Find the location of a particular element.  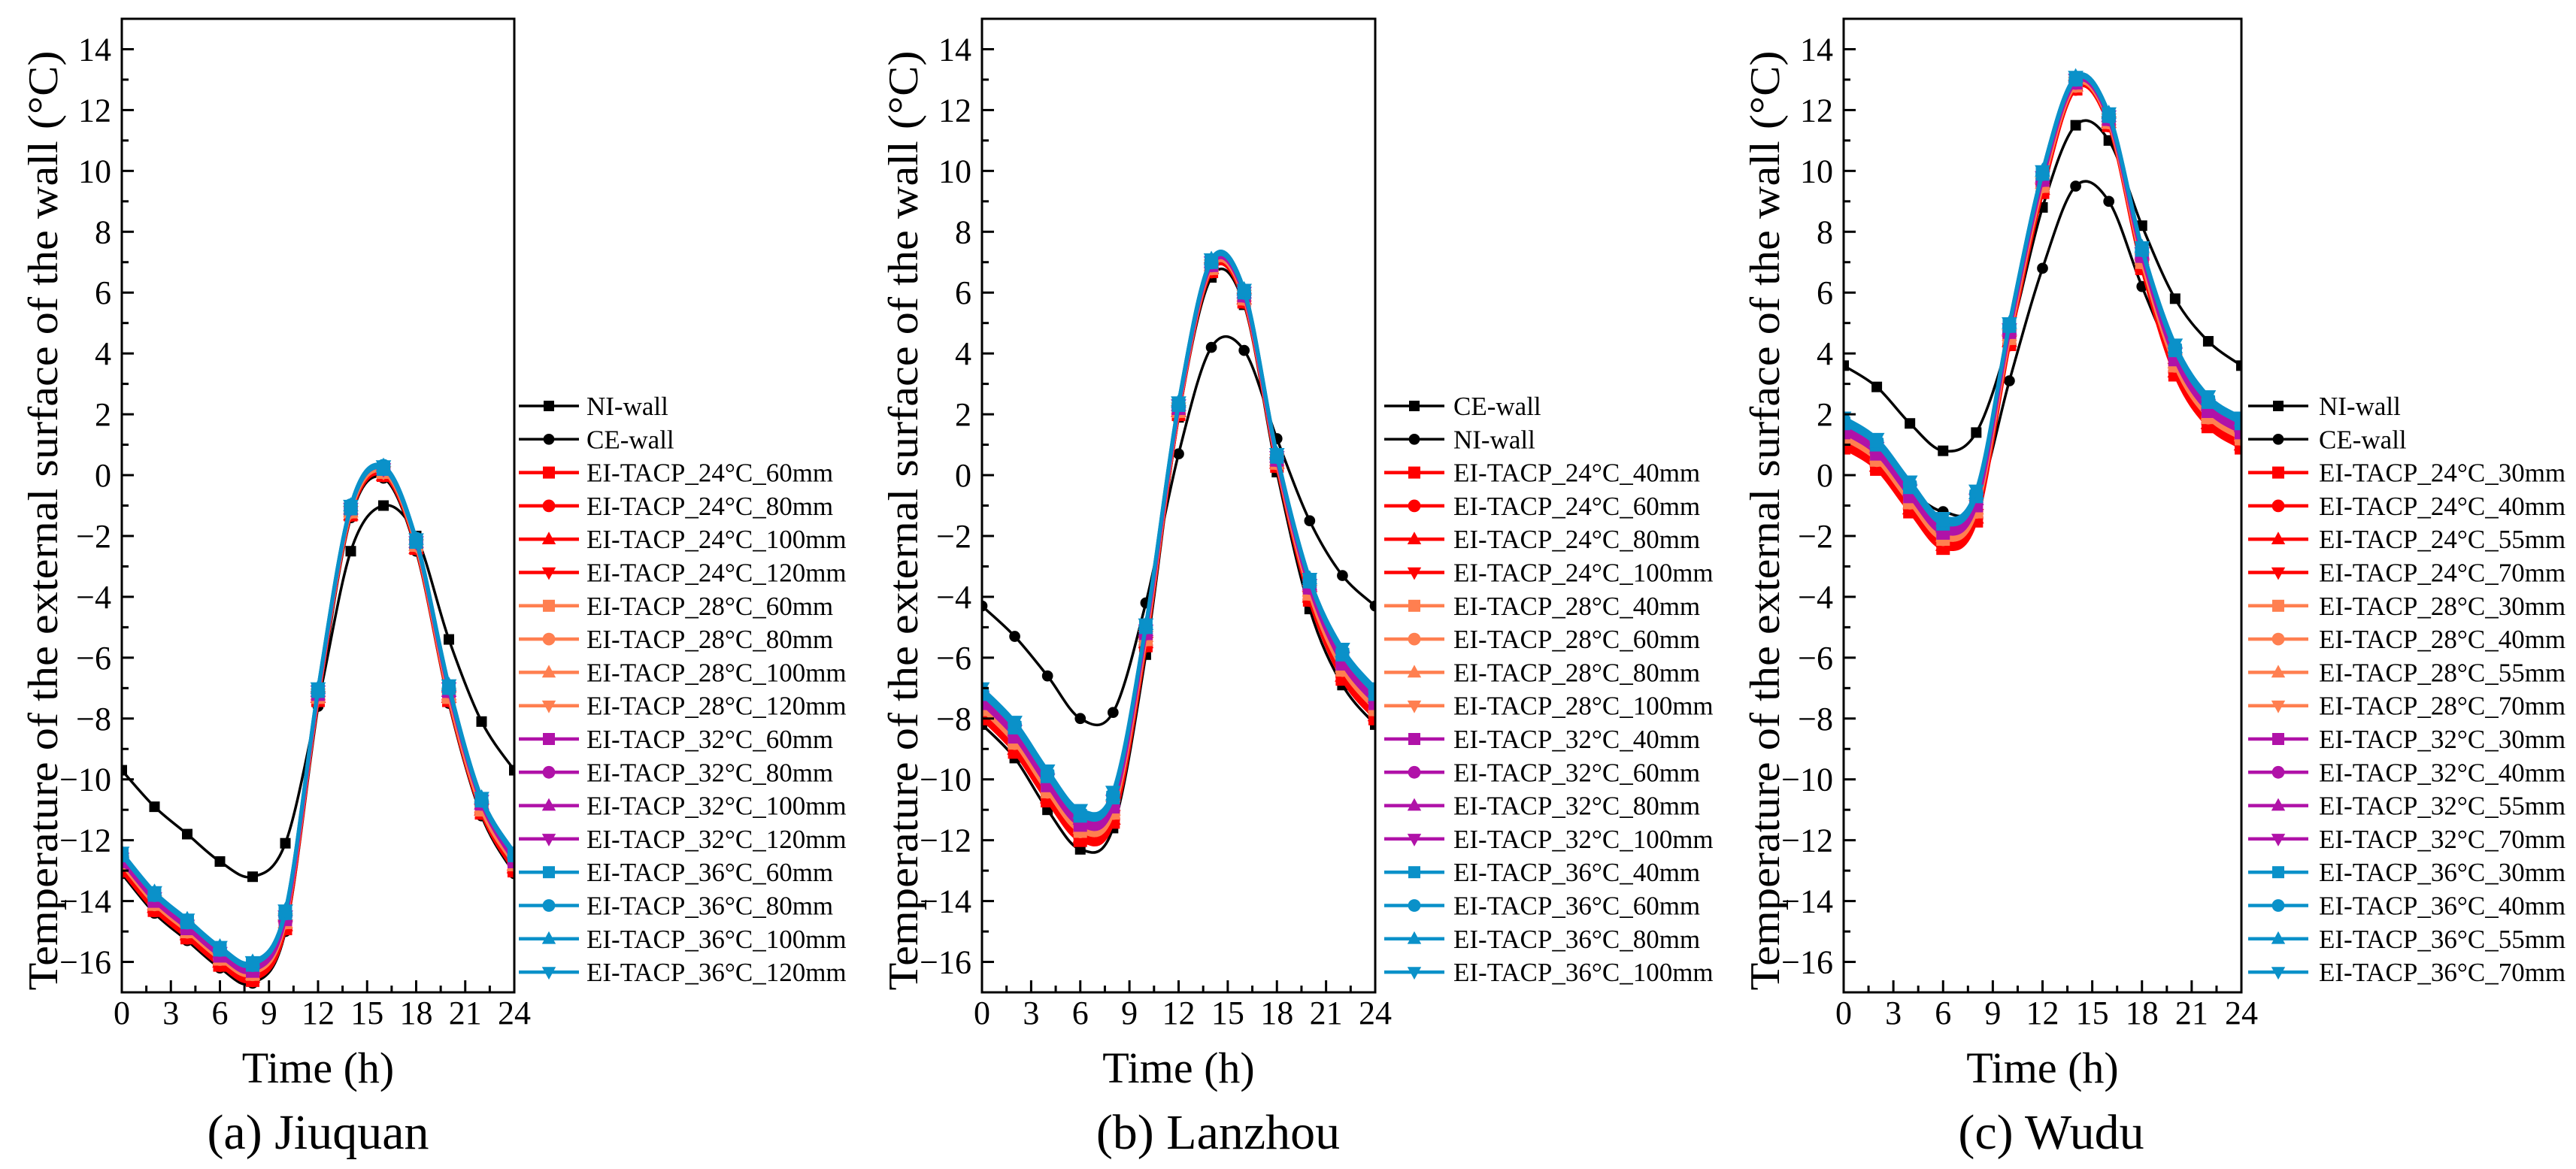

y-tick-label: 12 is located at coordinates (94, 110).